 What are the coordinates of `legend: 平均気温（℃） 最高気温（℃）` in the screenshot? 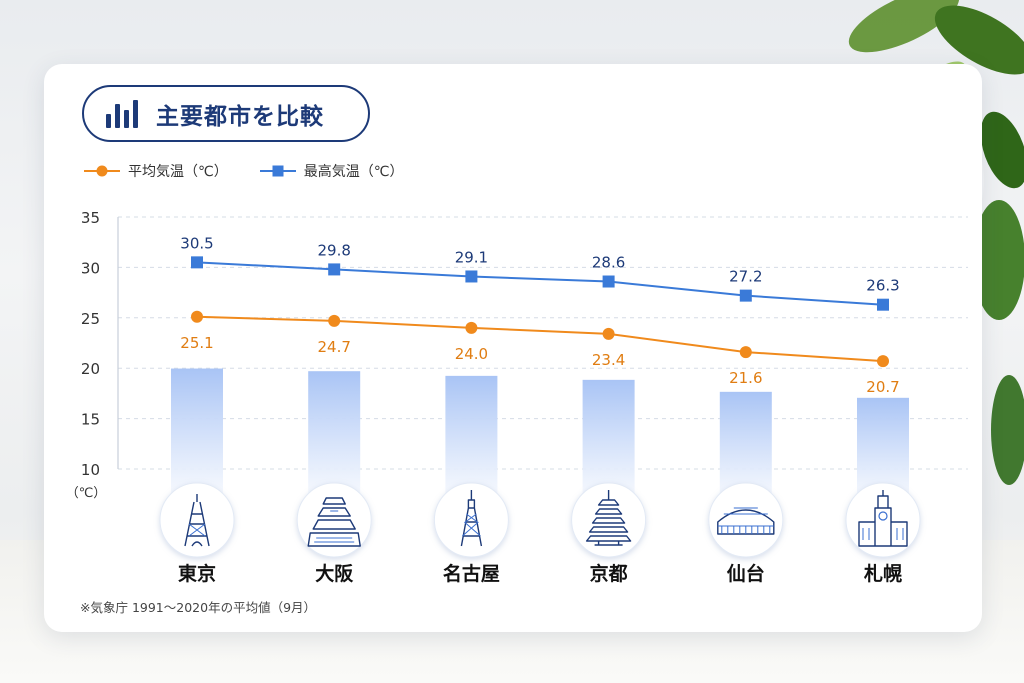 It's located at (257, 171).